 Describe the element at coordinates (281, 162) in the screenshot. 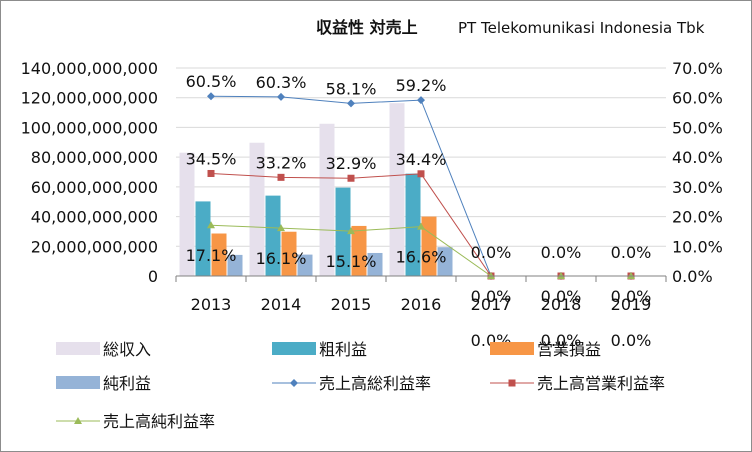

I see `data-label: 33.2%` at that location.